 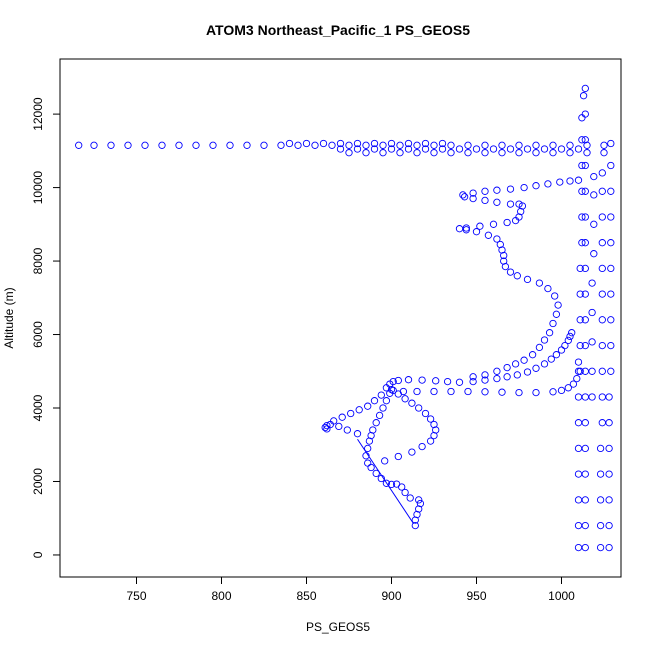 I want to click on x-tick-label: 950, so click(x=476, y=596).